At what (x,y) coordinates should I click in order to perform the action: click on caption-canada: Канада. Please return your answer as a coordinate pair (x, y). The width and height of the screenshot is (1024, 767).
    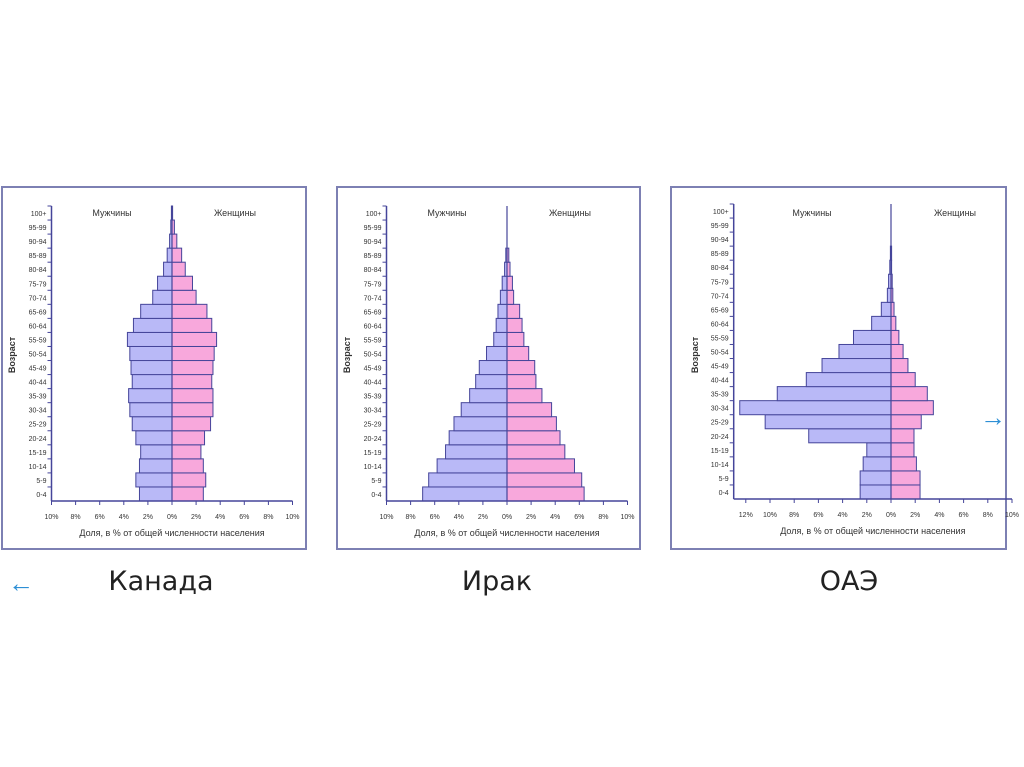
    Looking at the image, I should click on (161, 581).